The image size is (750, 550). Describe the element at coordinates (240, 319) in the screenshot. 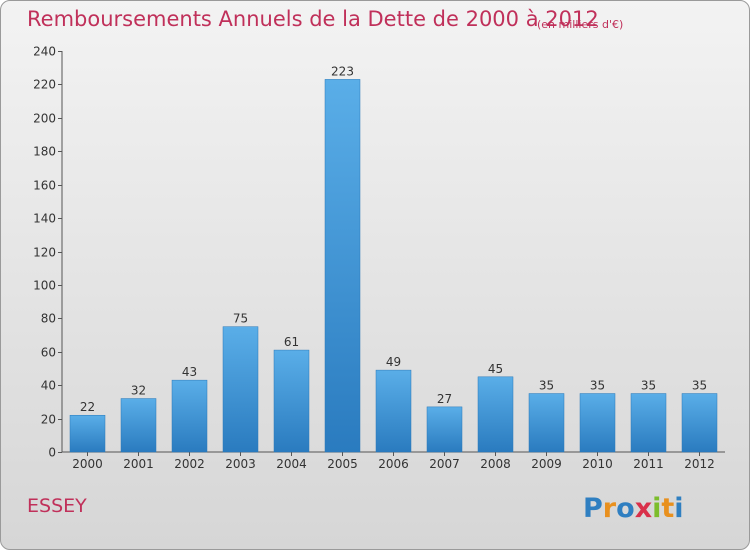

I see `bar-value-label: 75` at that location.